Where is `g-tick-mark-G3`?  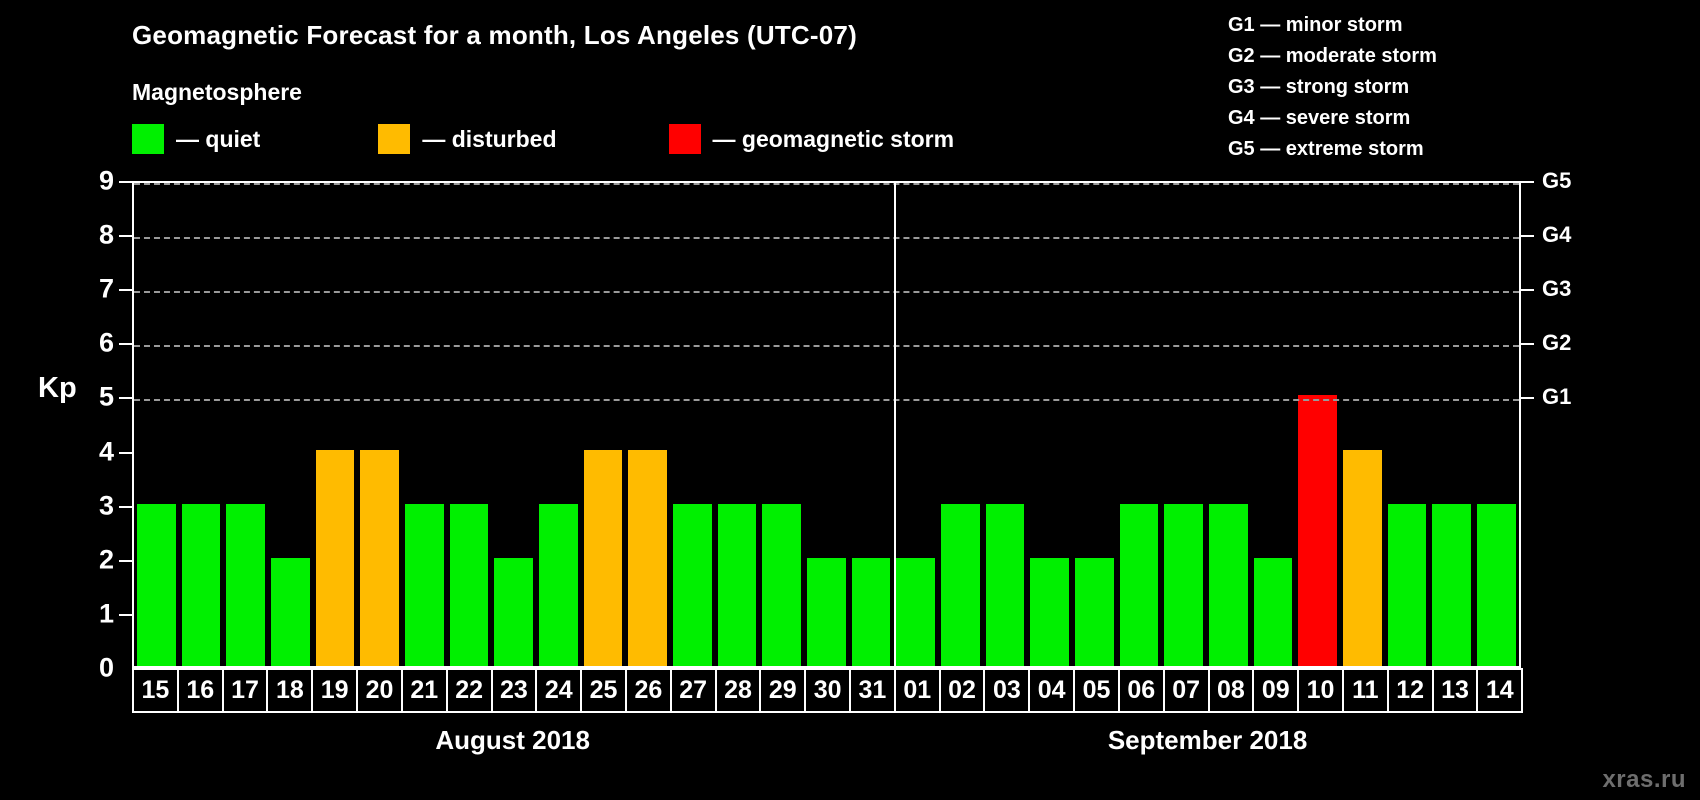
g-tick-mark-G3 is located at coordinates (1527, 290).